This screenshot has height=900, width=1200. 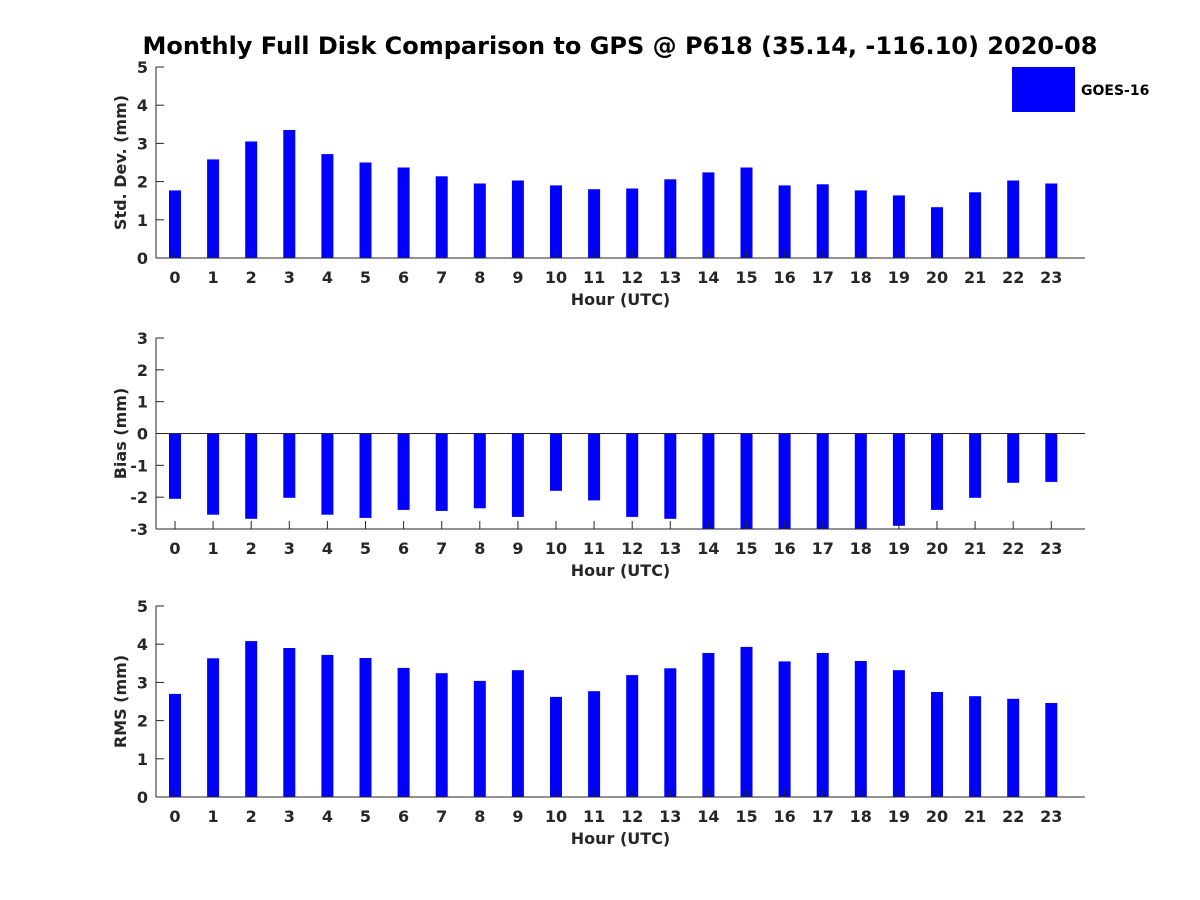 I want to click on x-tick-label-bias: 6, so click(x=403, y=548).